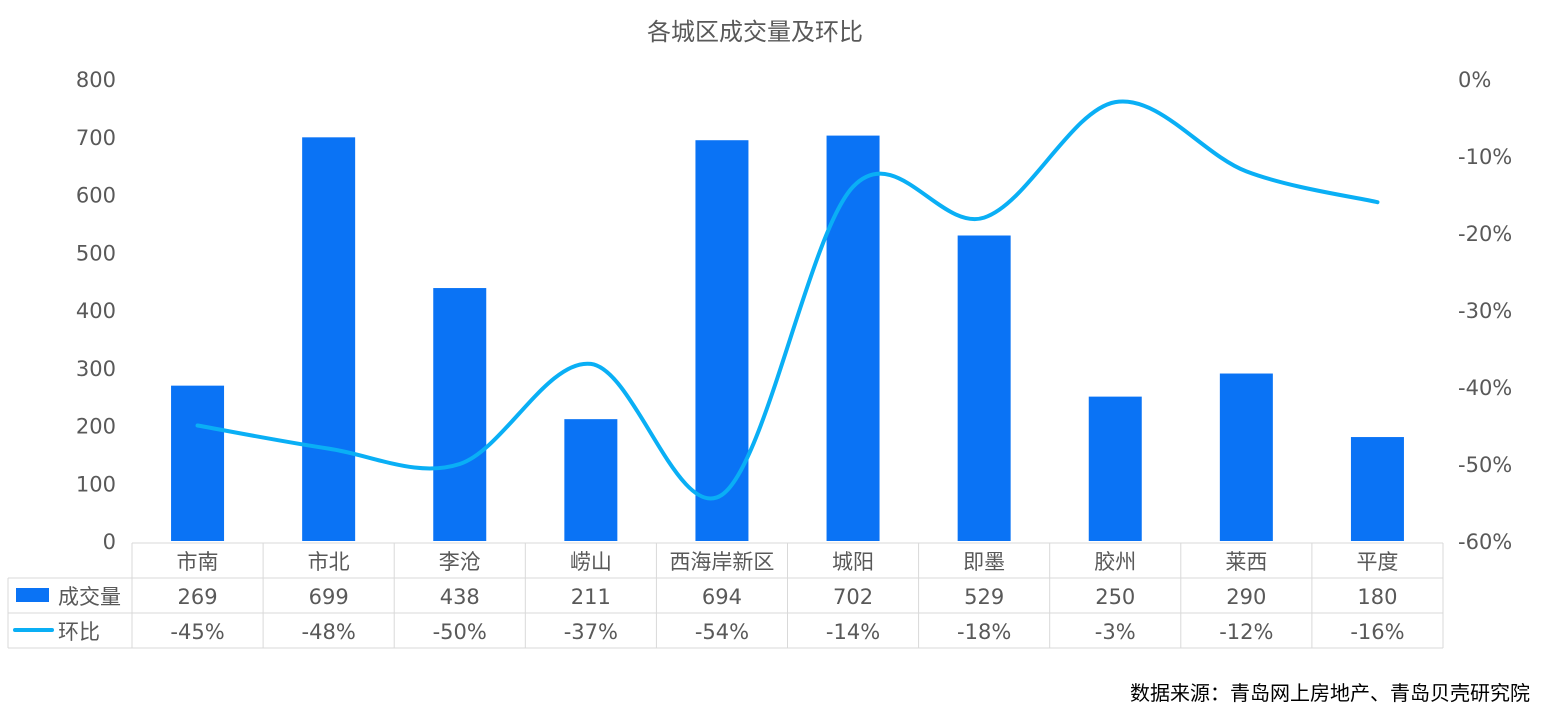 The height and width of the screenshot is (712, 1544). I want to click on category-label: 西海岸新区, so click(721, 562).